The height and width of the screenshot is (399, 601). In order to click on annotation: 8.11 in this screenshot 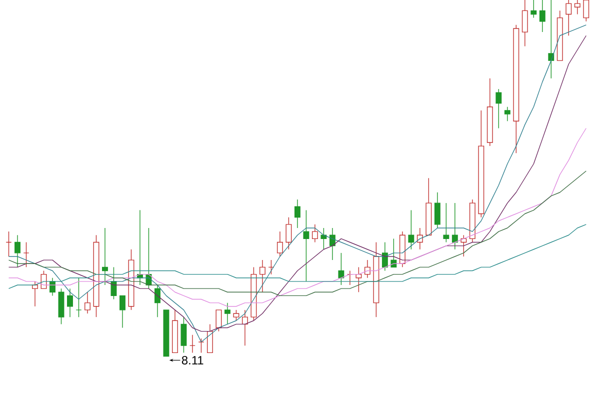, I will do `click(193, 360)`.